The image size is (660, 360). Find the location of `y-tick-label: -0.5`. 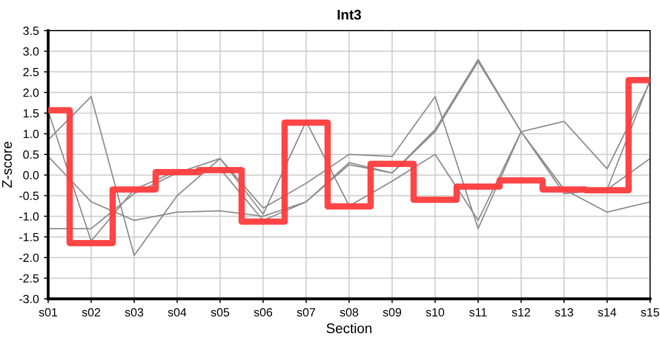

y-tick-label: -0.5 is located at coordinates (29, 196).